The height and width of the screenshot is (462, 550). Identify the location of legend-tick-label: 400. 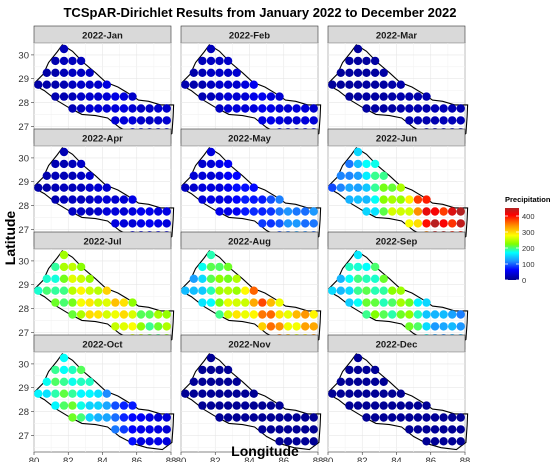
(528, 216).